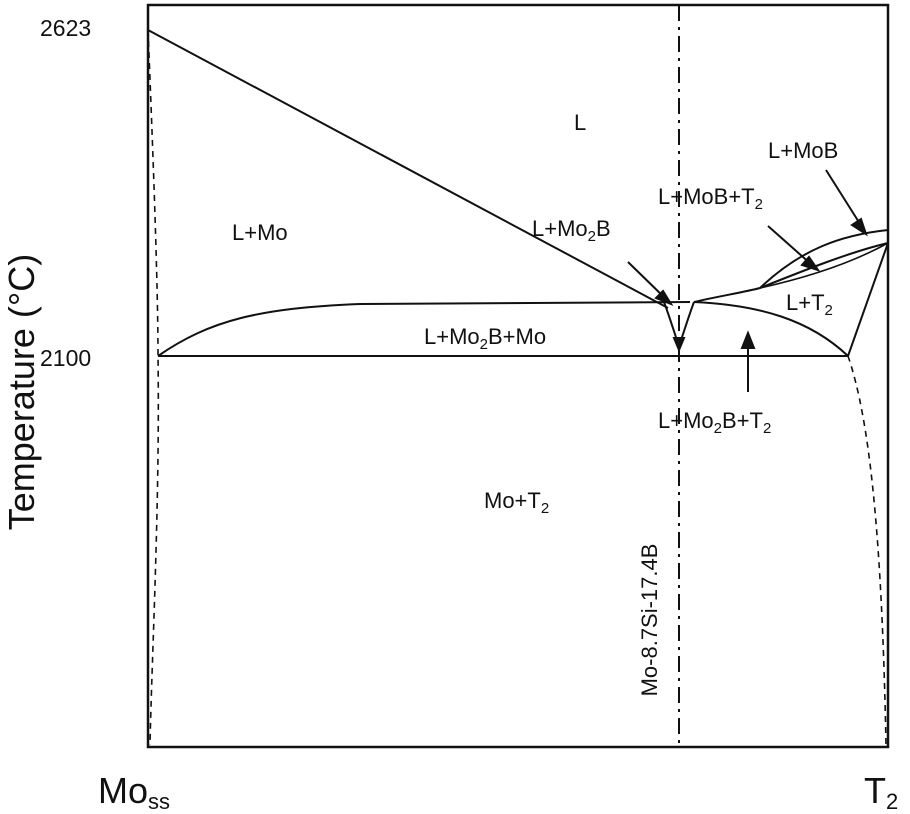 Image resolution: width=910 pixels, height=814 pixels. I want to click on arrow-alloy-pocket, so click(679, 345).